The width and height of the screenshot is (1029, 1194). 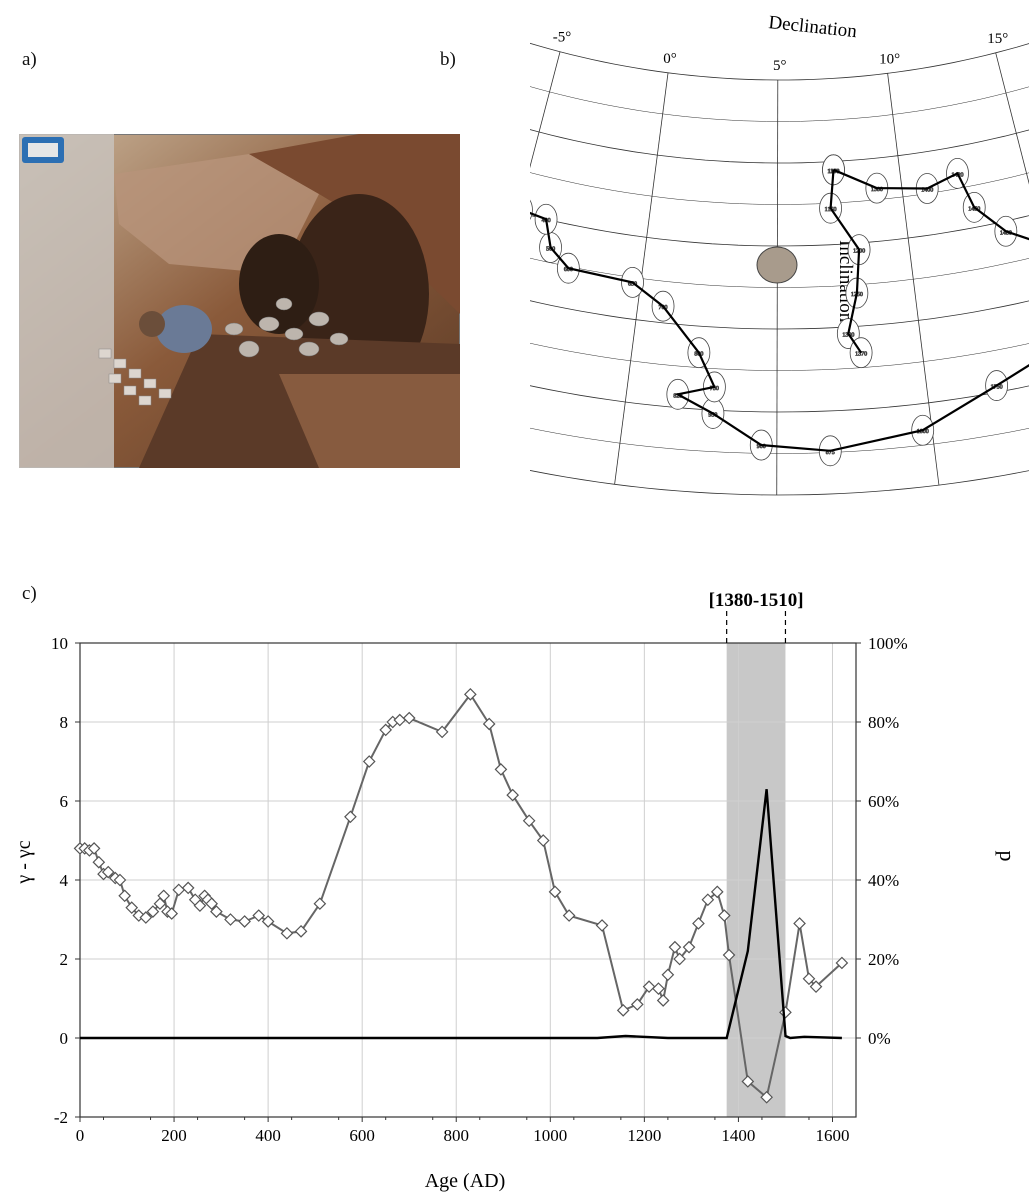 I want to click on curve-age-label: 700, so click(x=663, y=308).